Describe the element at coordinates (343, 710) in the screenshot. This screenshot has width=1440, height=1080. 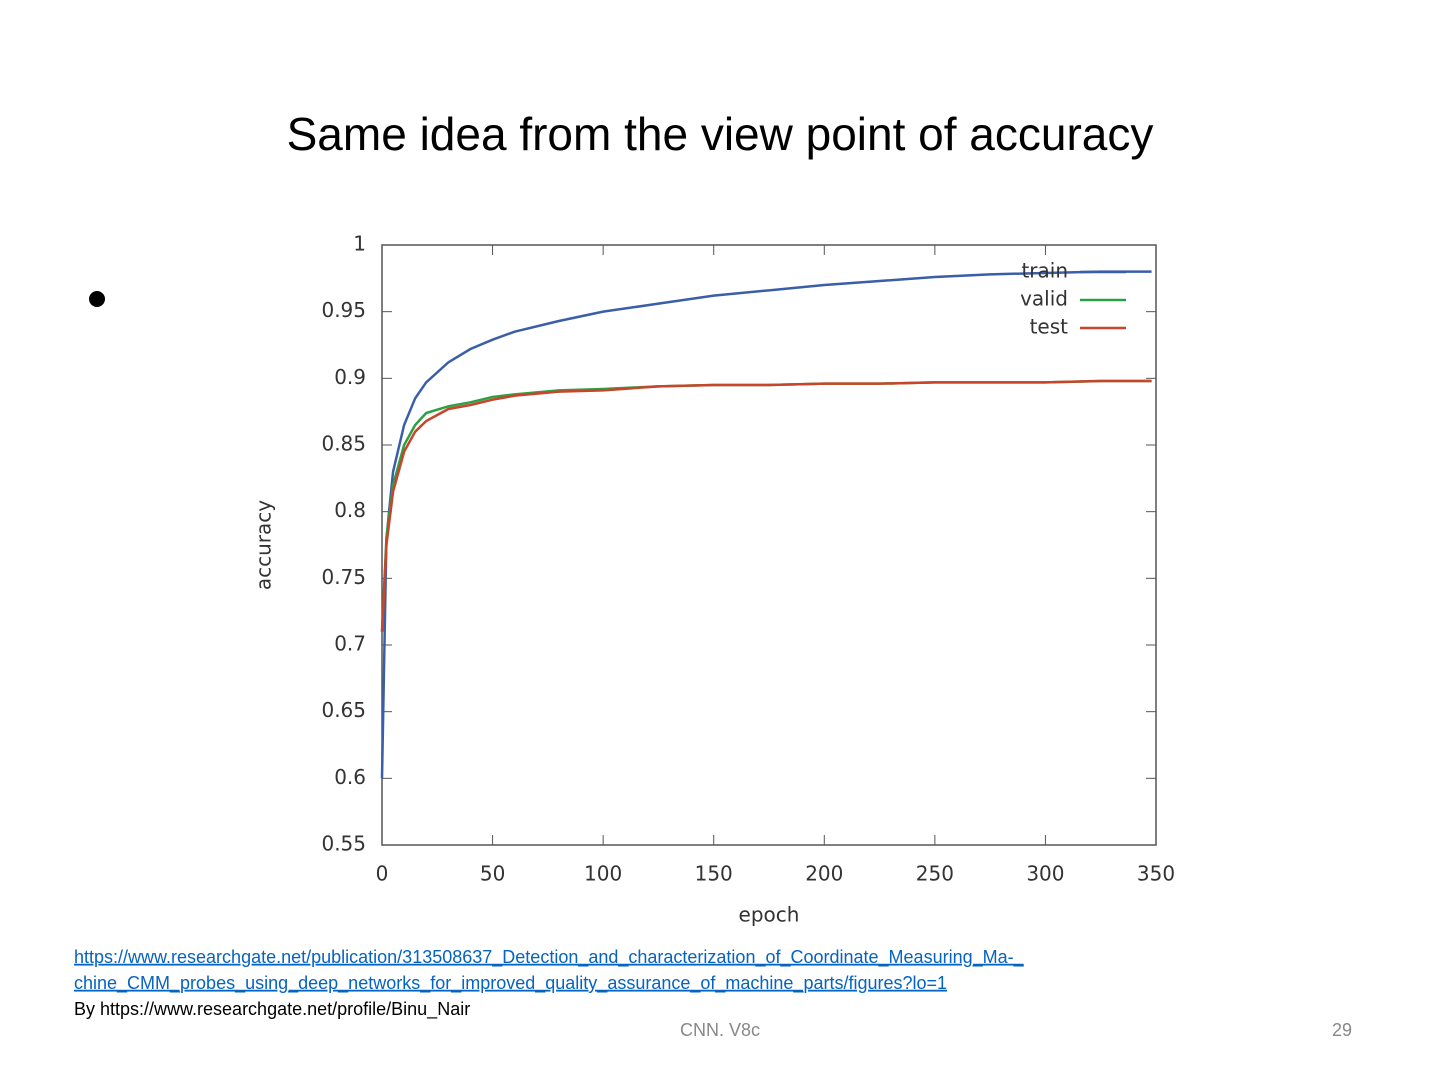
I see `y-tick-label: 0.65` at that location.